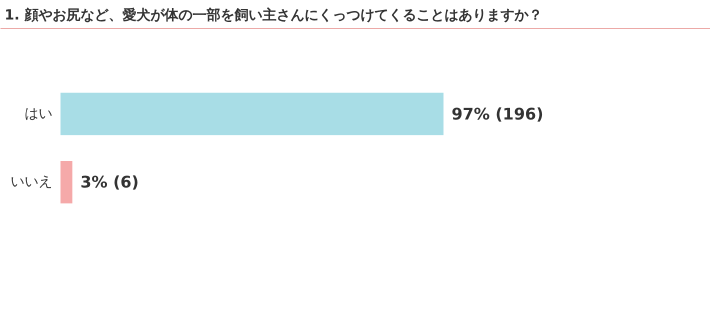 The width and height of the screenshot is (710, 332). I want to click on chart-title: 1. 顔やお尻など、愛犬が体の一部を飼い主さんにくっつけてくることはありますか？, so click(273, 15).